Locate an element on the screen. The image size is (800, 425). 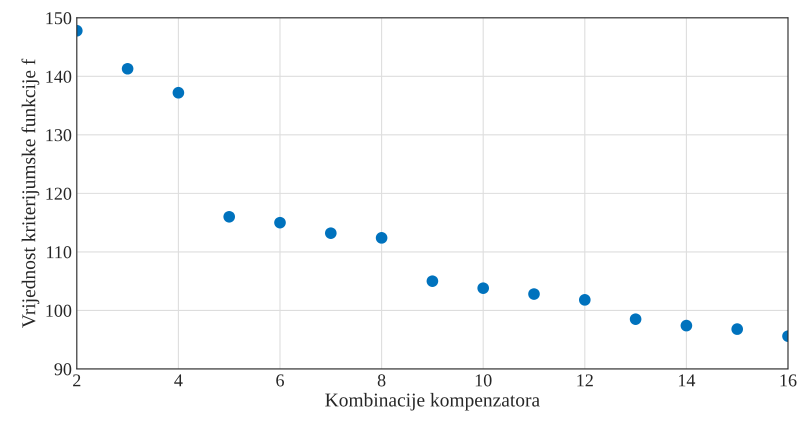
y-tick-label: 150 is located at coordinates (59, 18).